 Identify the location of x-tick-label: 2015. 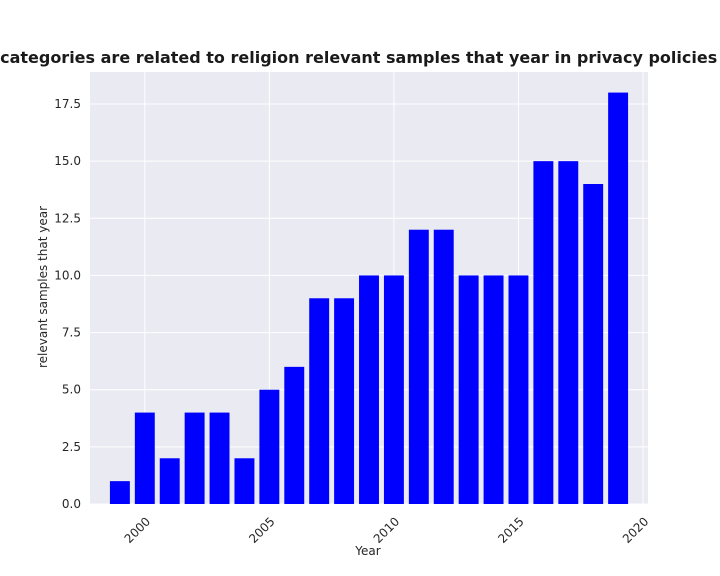
(510, 529).